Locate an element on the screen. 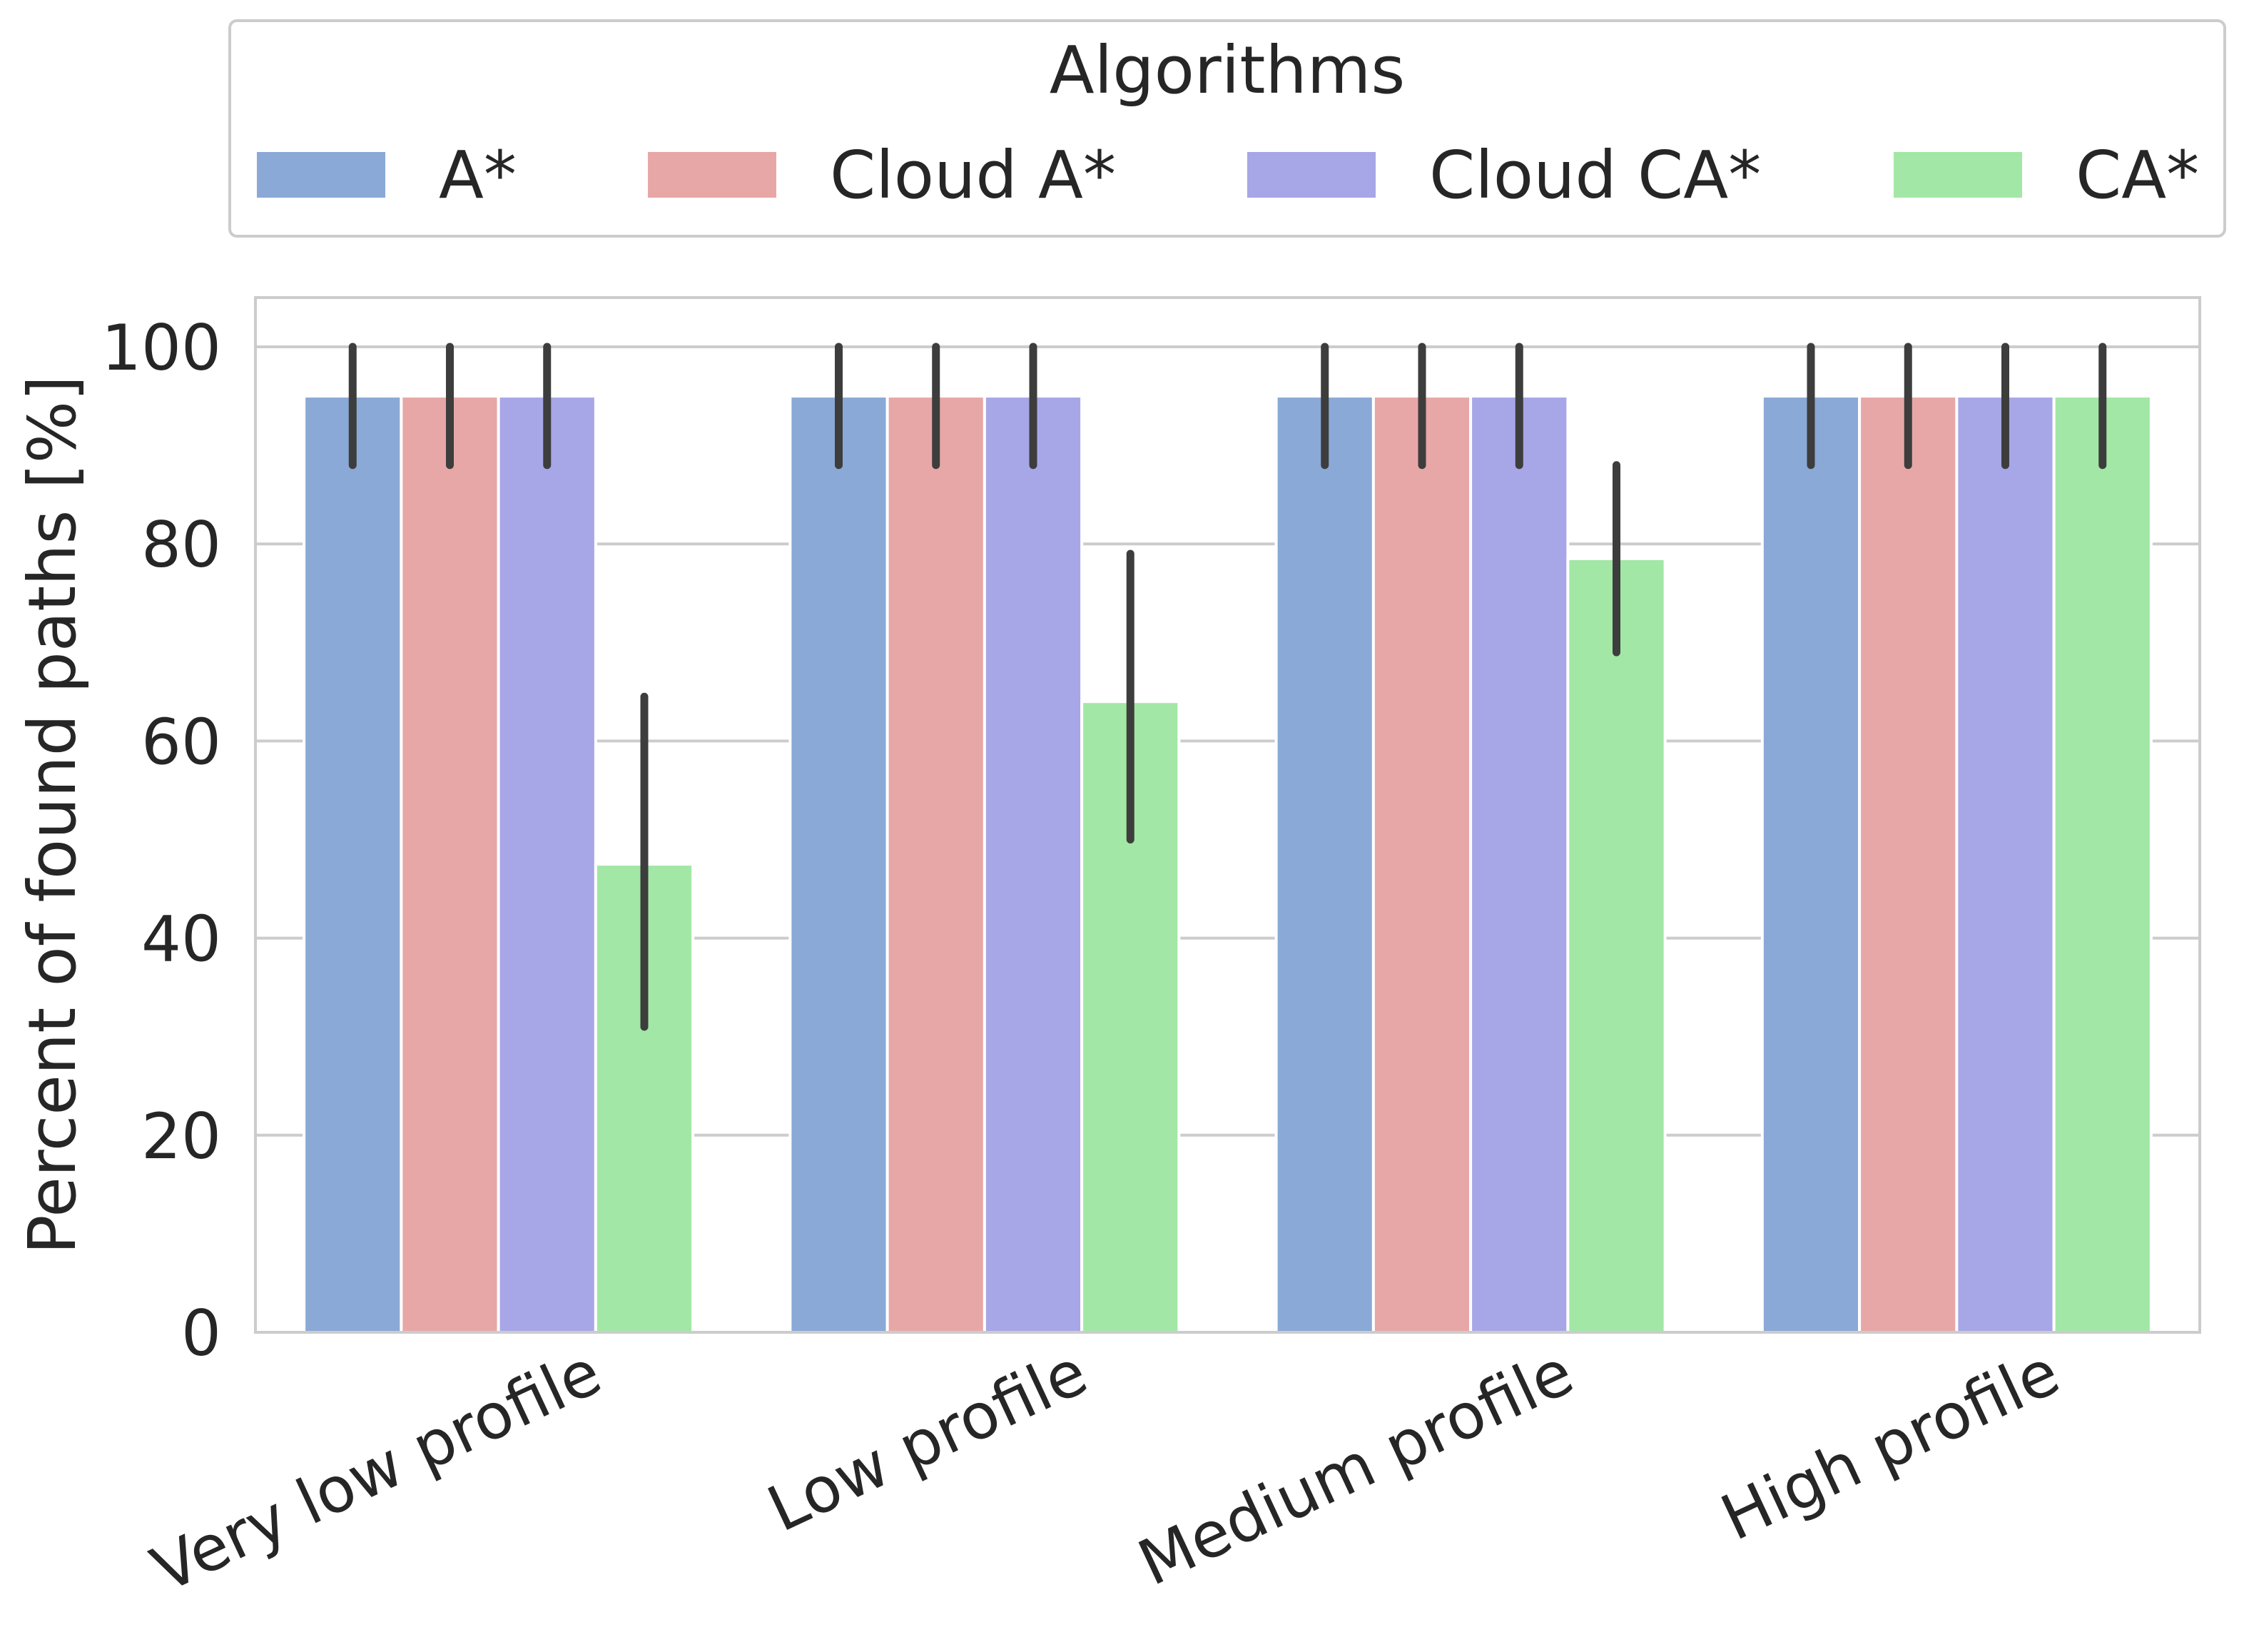 The width and height of the screenshot is (2244, 1652). x-tick-label: Very low profile is located at coordinates (377, 1471).